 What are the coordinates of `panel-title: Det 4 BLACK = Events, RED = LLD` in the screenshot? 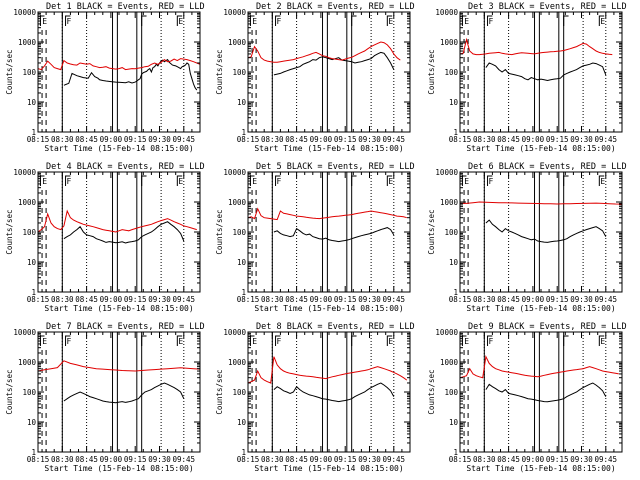 It's located at (125, 167).